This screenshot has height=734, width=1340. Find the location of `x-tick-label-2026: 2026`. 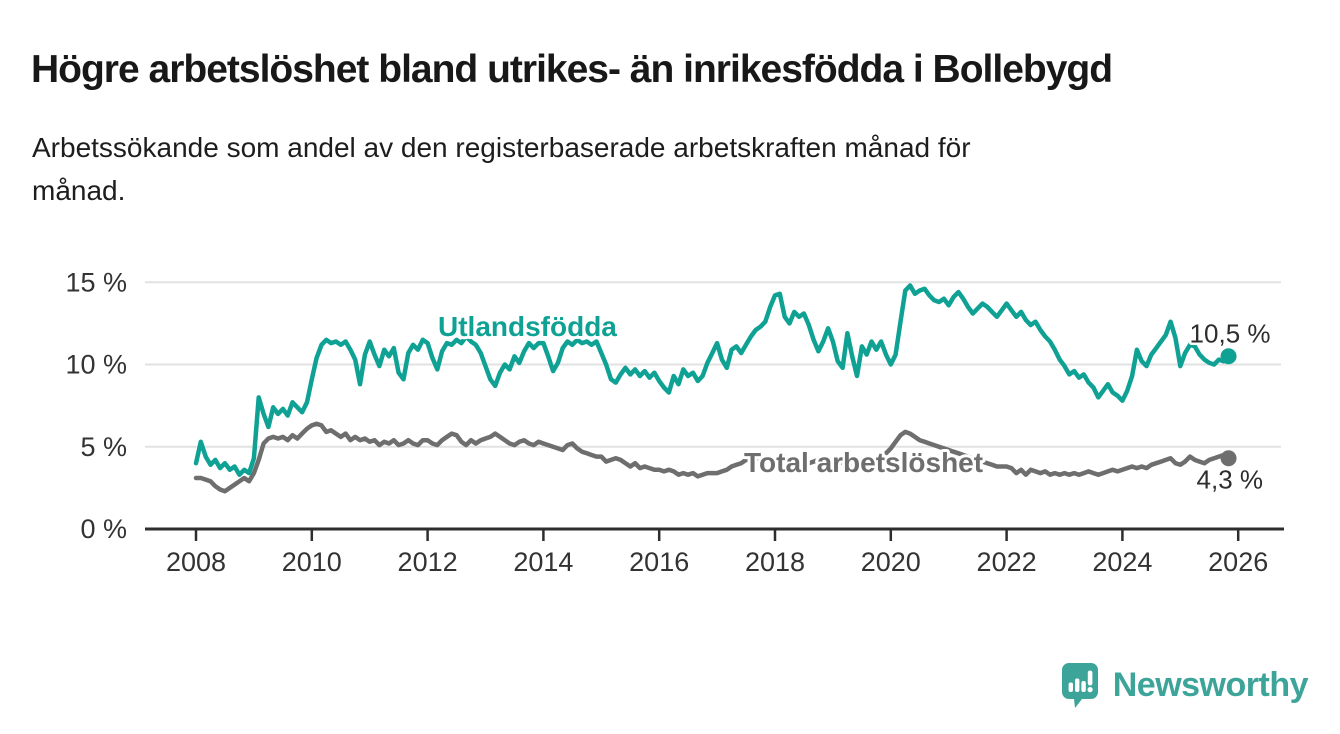

x-tick-label-2026: 2026 is located at coordinates (1238, 562).